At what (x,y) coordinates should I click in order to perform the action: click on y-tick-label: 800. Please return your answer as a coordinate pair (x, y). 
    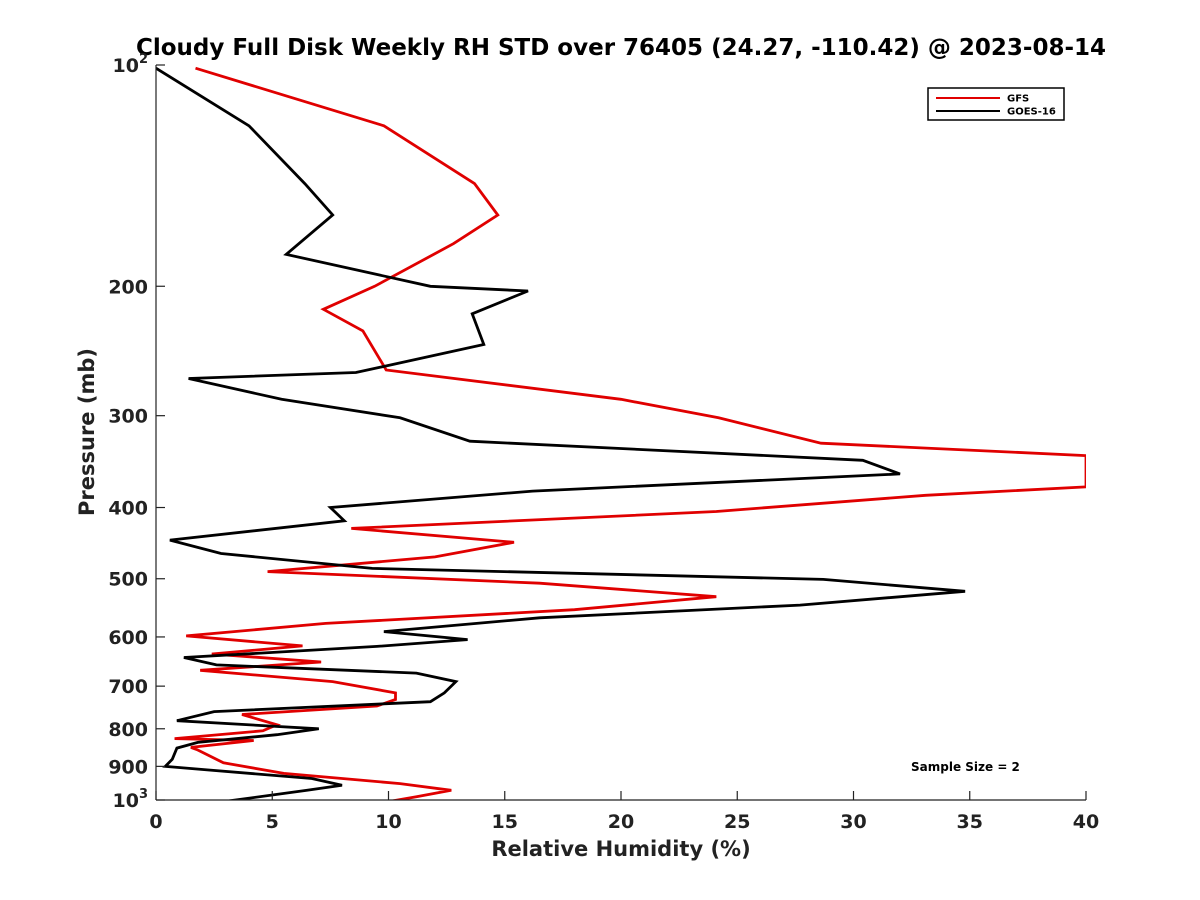
    Looking at the image, I should click on (128, 730).